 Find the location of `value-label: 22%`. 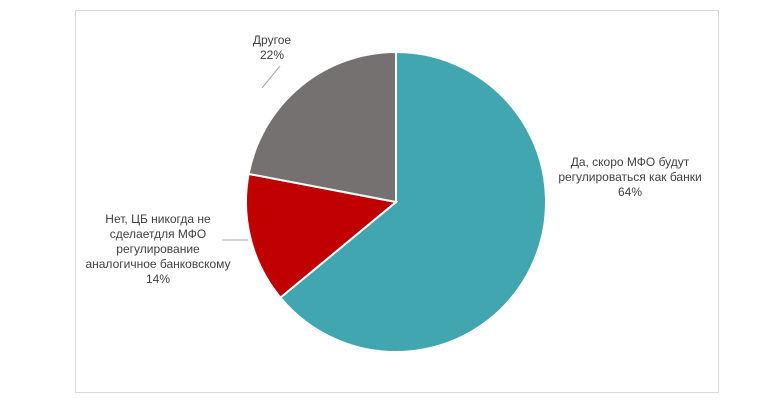

value-label: 22% is located at coordinates (272, 55).